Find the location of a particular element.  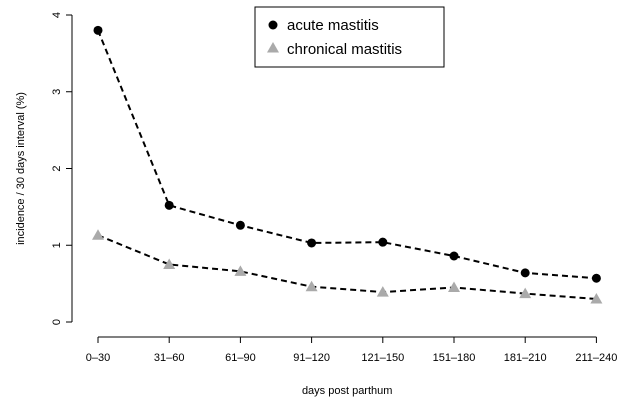

legend-marker-chronical is located at coordinates (273, 47).